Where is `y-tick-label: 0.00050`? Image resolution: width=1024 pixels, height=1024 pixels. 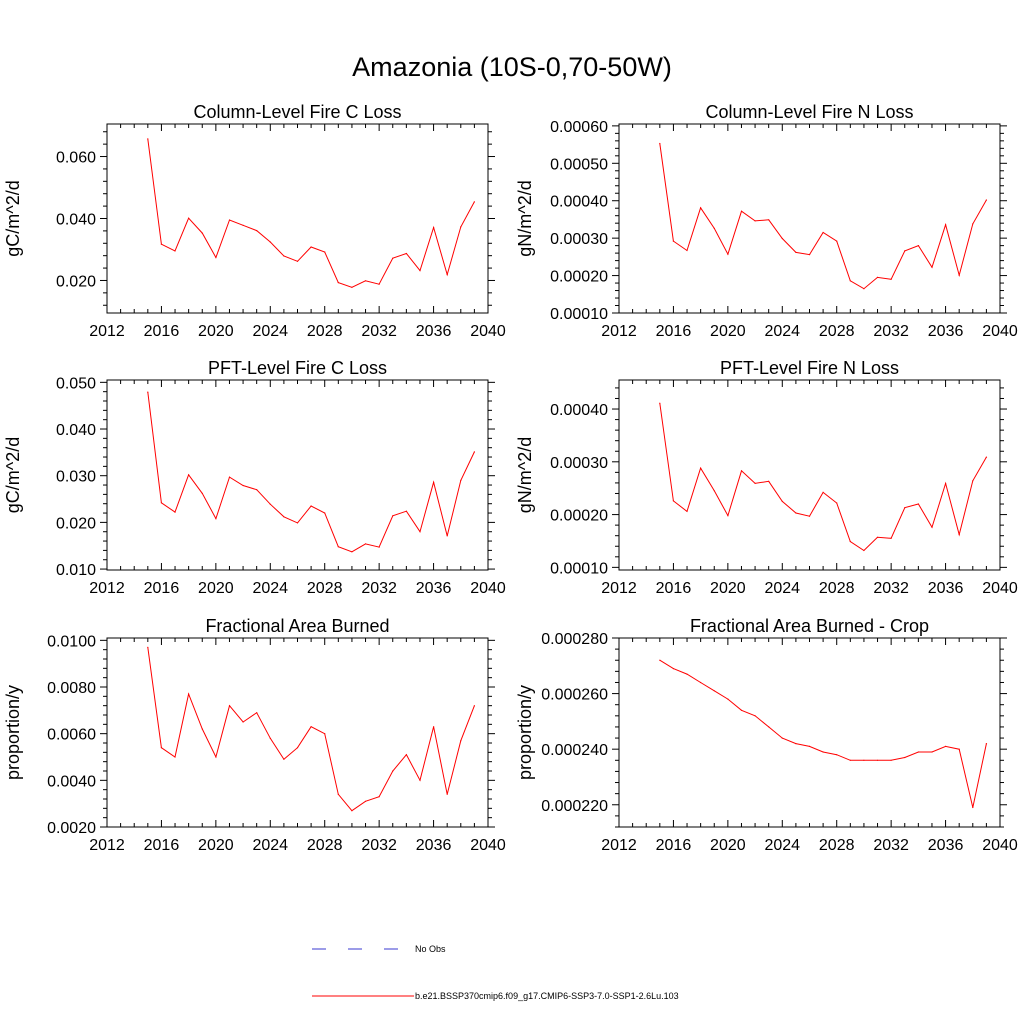 y-tick-label: 0.00050 is located at coordinates (579, 164).